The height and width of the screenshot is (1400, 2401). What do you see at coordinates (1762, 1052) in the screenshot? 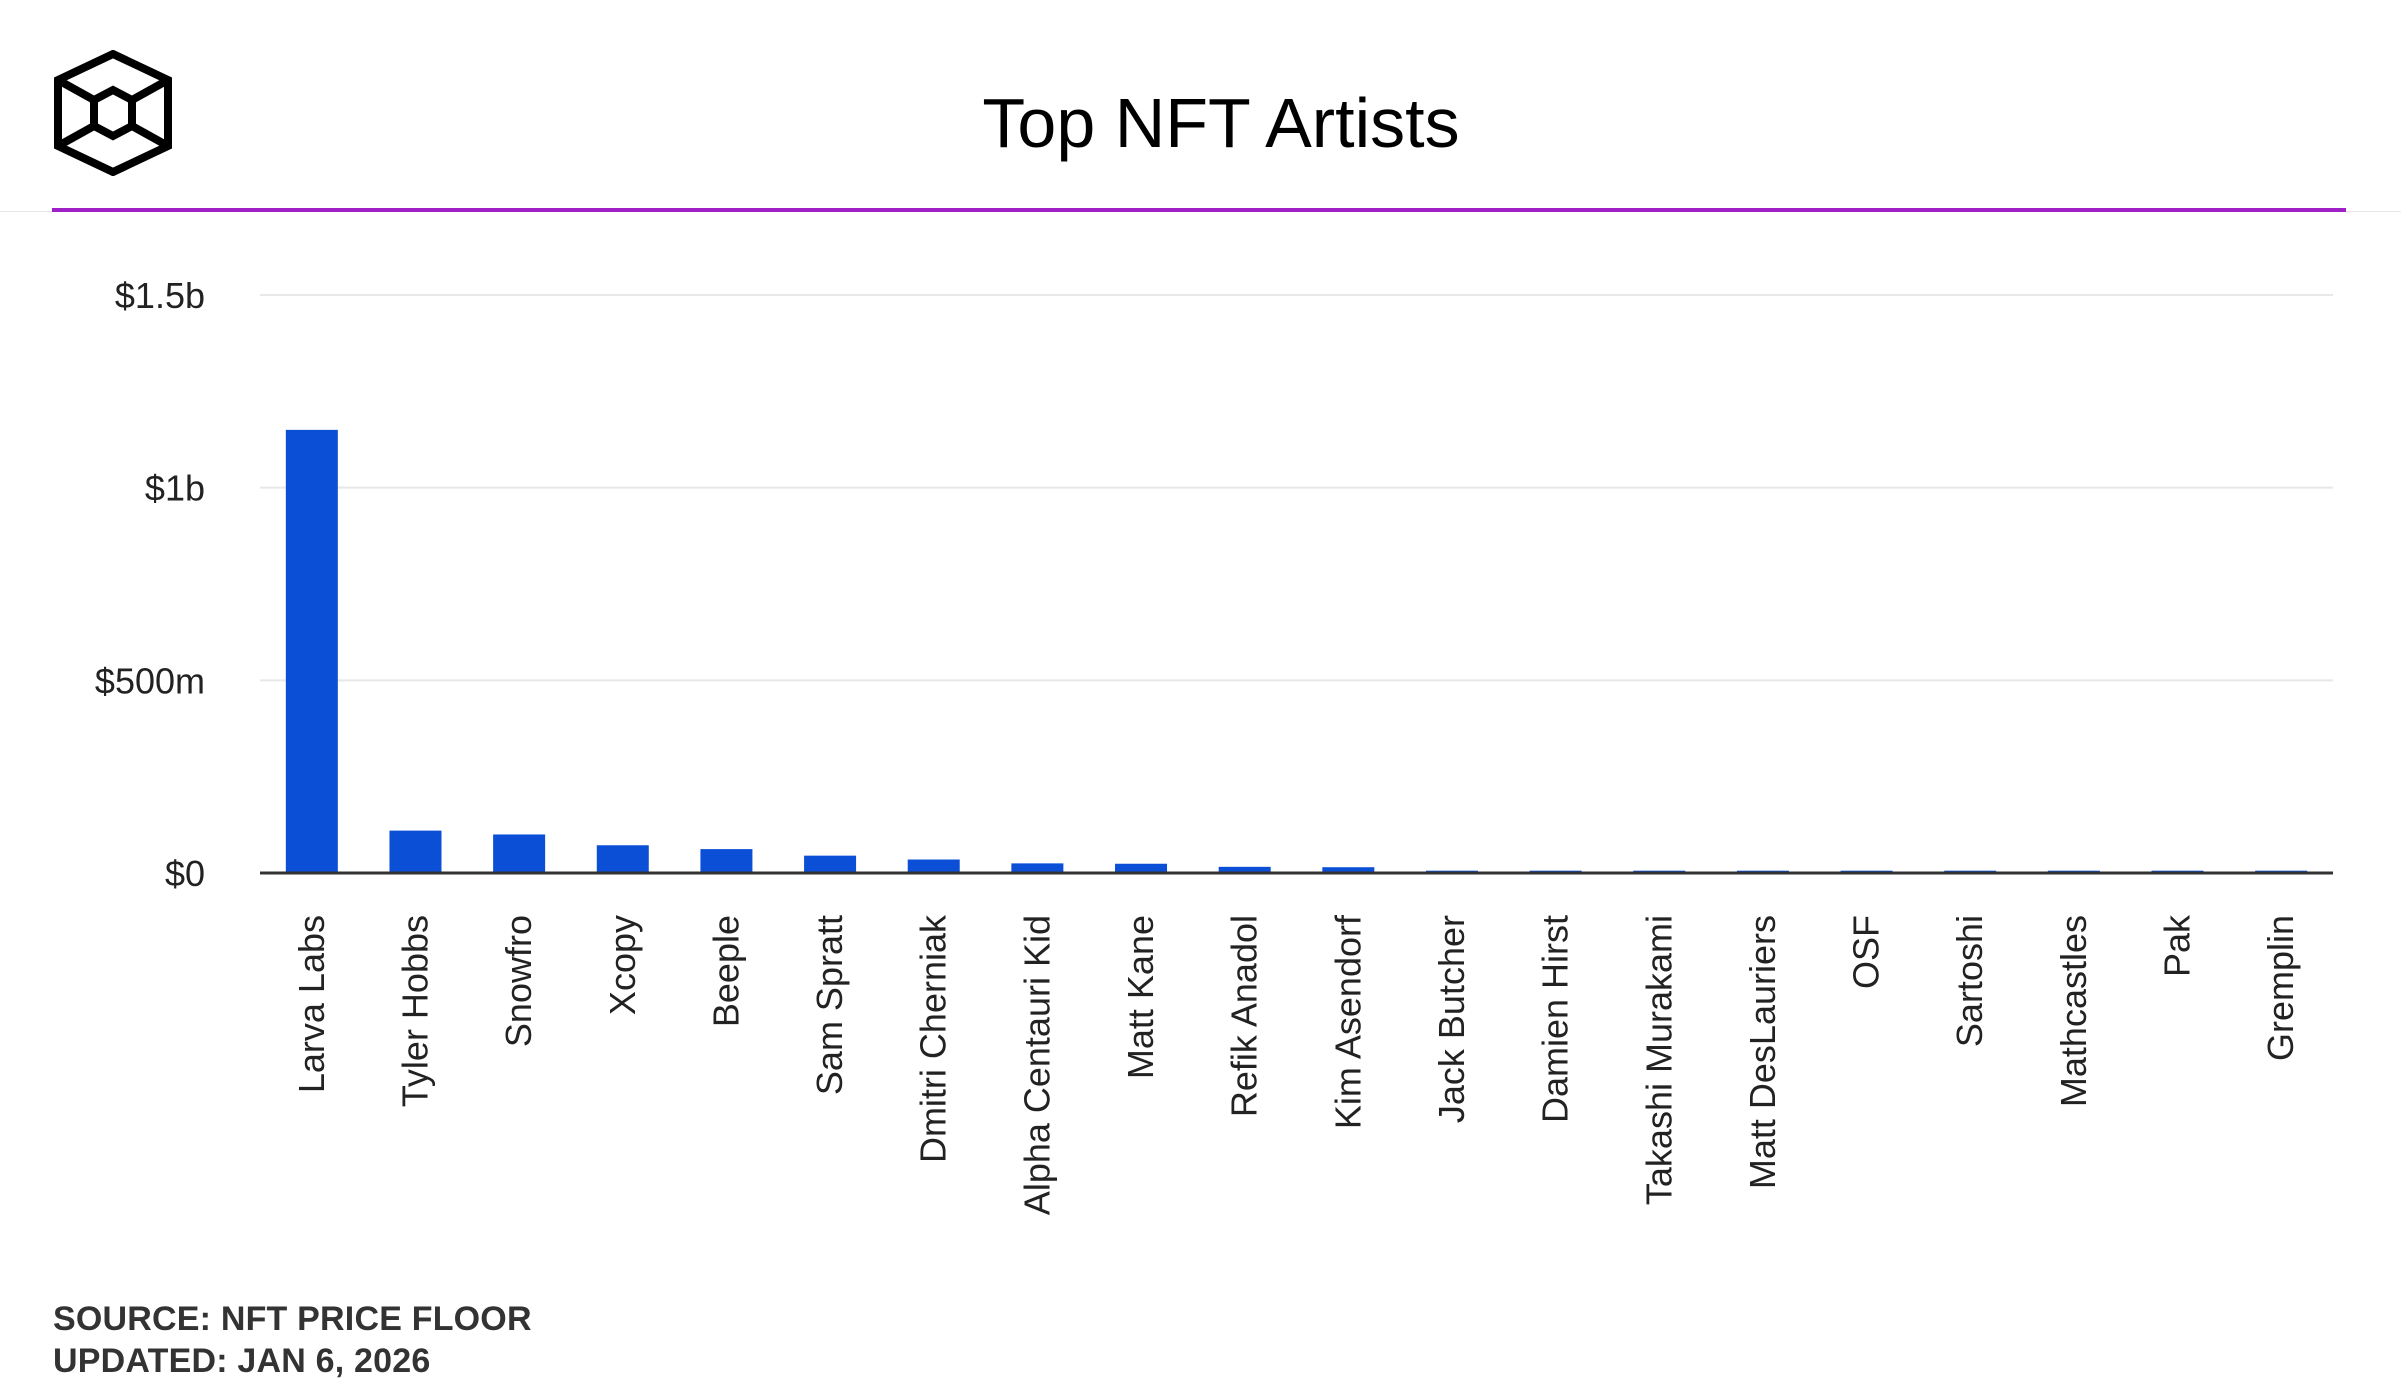
I see `x-tick-label: Matt DesLauriers` at bounding box center [1762, 1052].